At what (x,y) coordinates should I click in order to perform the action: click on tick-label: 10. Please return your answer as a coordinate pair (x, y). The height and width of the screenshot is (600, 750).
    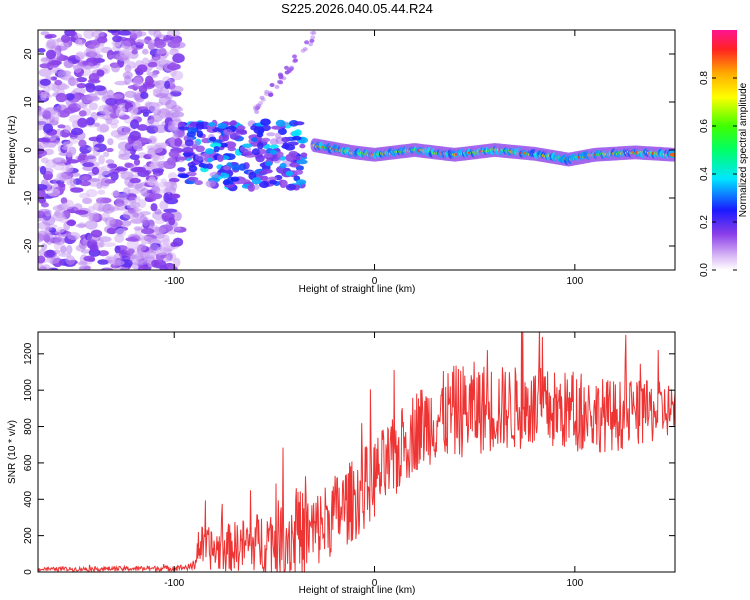
    Looking at the image, I should click on (28, 102).